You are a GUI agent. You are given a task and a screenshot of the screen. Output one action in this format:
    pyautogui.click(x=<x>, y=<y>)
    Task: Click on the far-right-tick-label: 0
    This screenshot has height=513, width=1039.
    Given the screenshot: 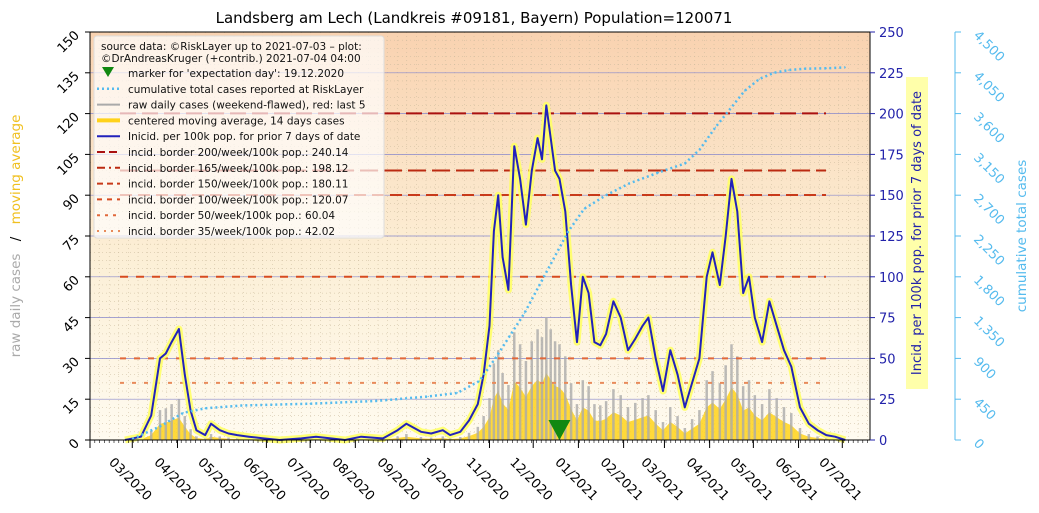 What is the action you would take?
    pyautogui.click(x=978, y=444)
    